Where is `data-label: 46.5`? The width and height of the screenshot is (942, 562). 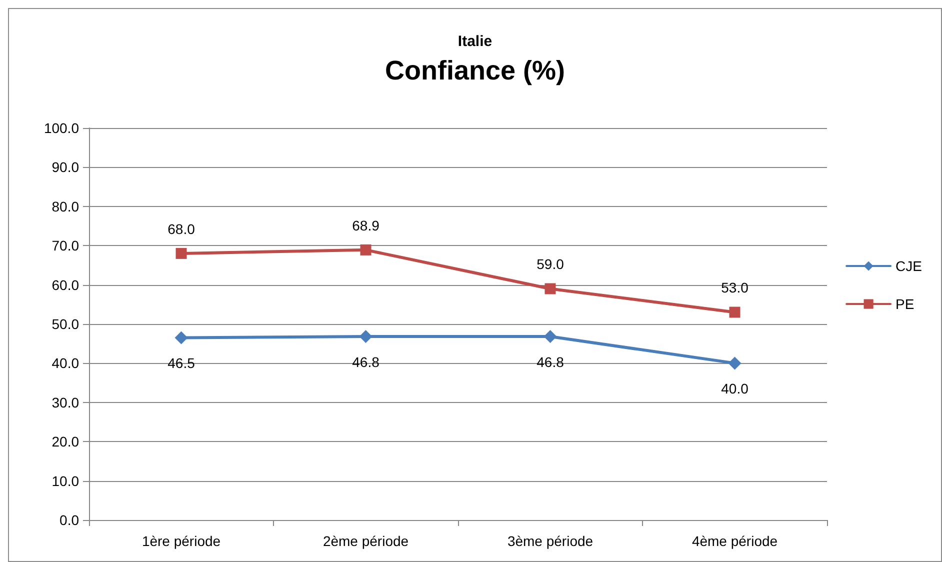
data-label: 46.5 is located at coordinates (182, 363).